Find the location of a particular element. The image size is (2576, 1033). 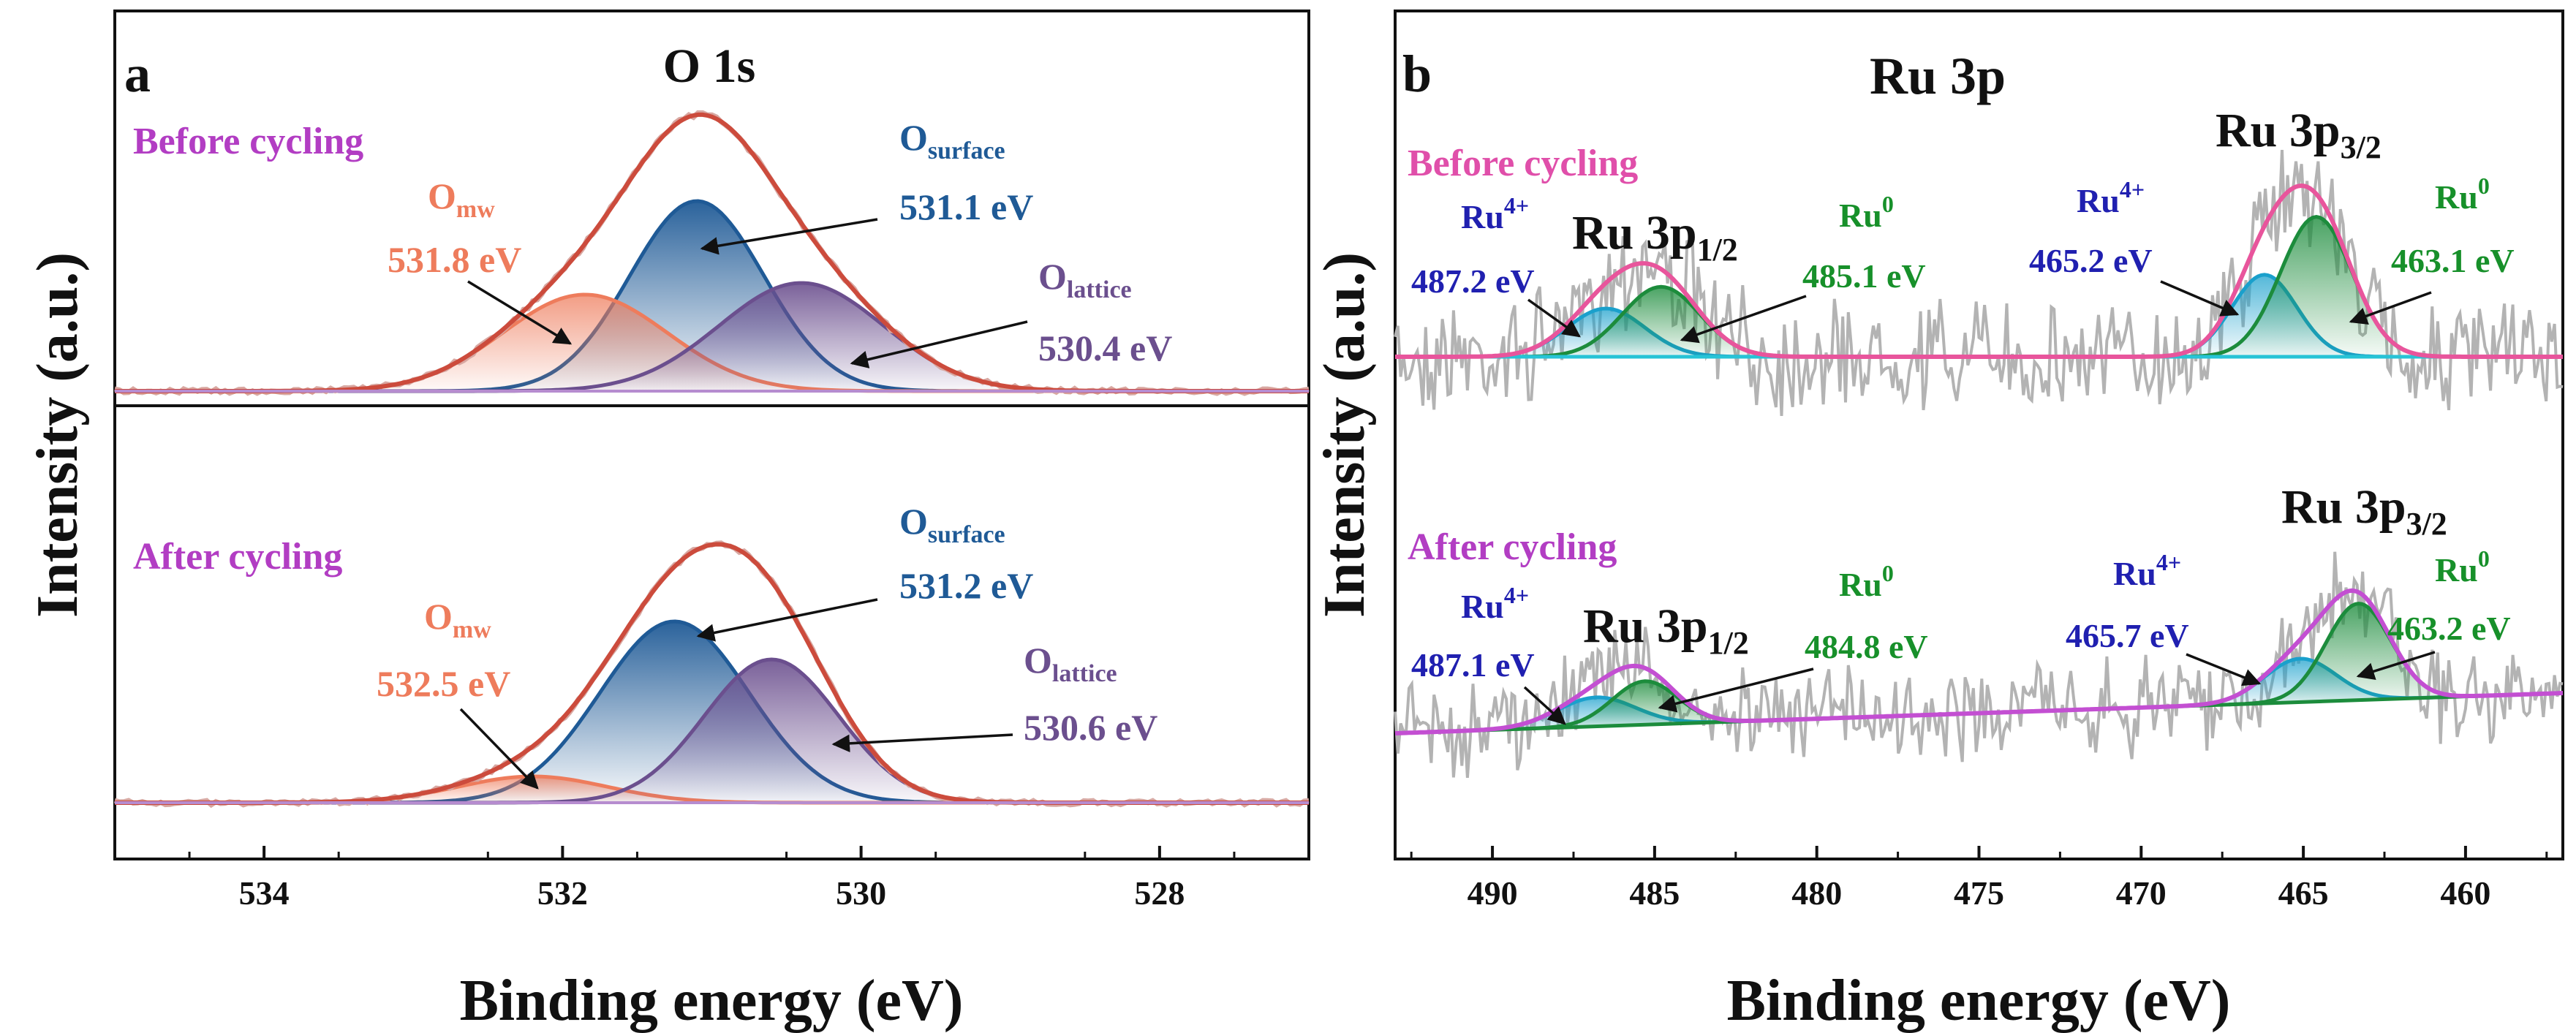

b-after-condition: After cycling is located at coordinates (1512, 547).